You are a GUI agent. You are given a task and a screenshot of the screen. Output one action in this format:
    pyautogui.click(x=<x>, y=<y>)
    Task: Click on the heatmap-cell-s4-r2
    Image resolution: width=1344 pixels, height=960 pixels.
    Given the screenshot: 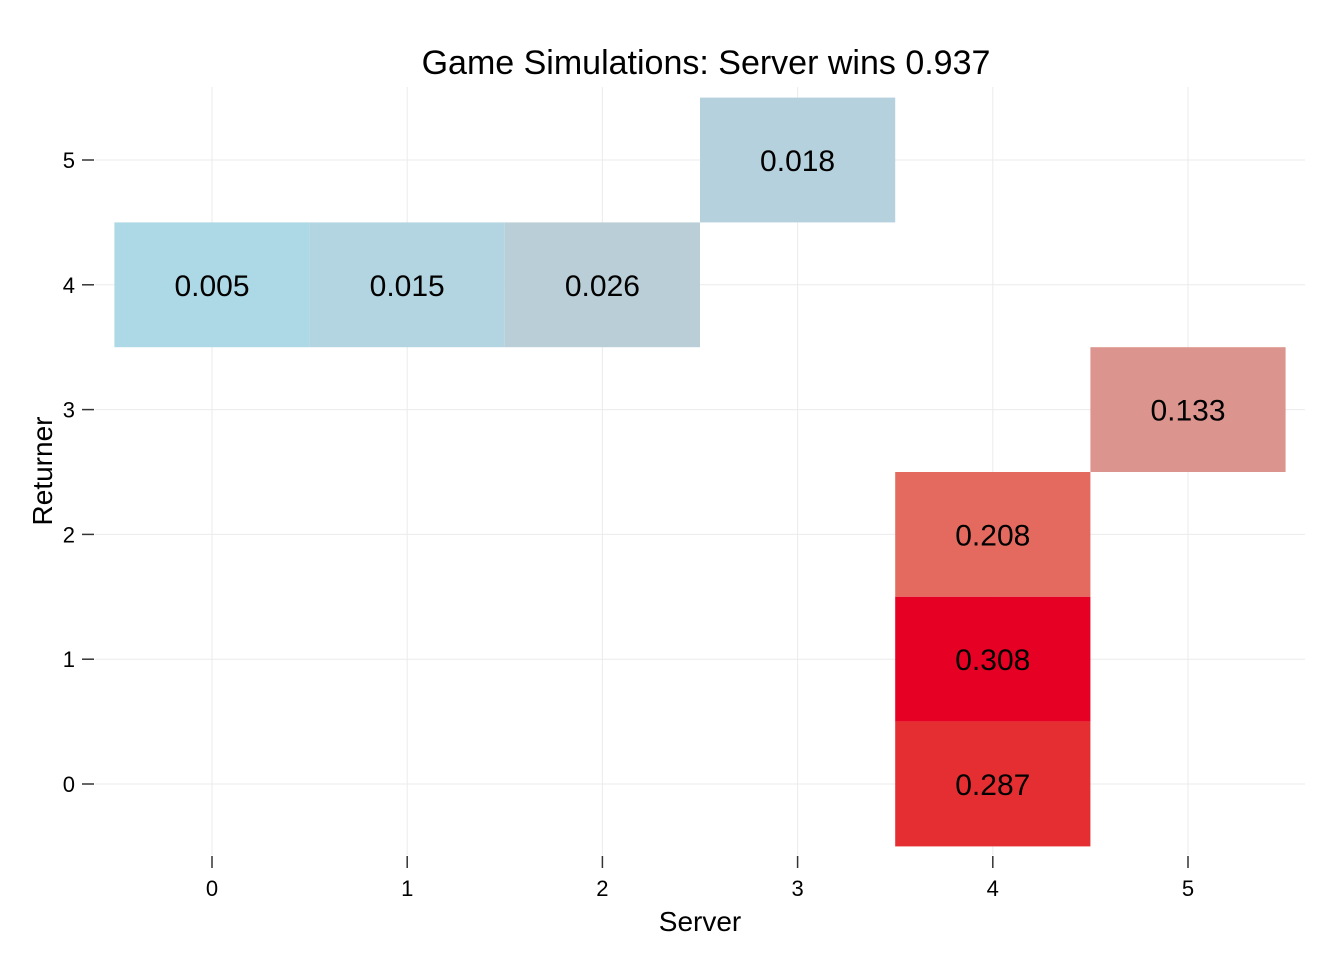 What is the action you would take?
    pyautogui.click(x=993, y=534)
    